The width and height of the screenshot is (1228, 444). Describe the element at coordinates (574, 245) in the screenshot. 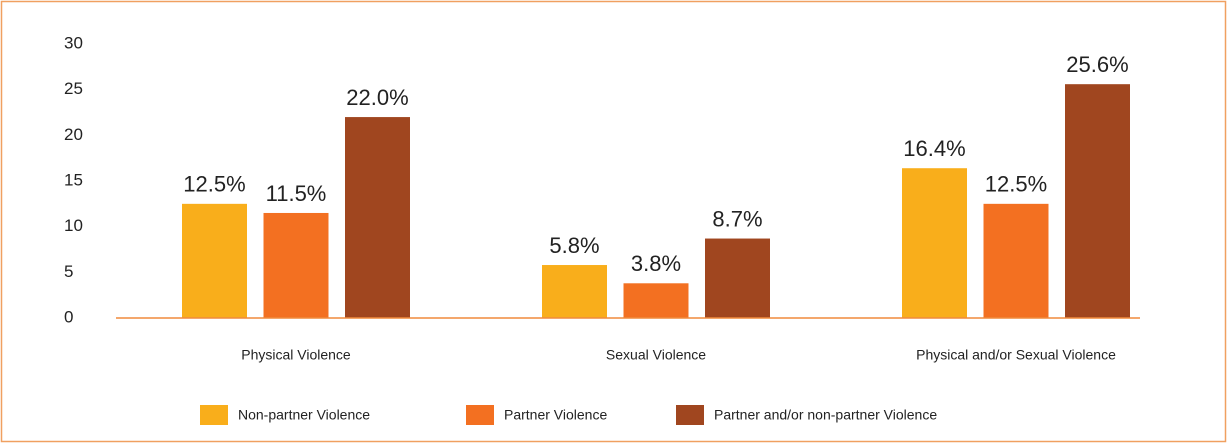

I see `value-label: 5.8%` at that location.